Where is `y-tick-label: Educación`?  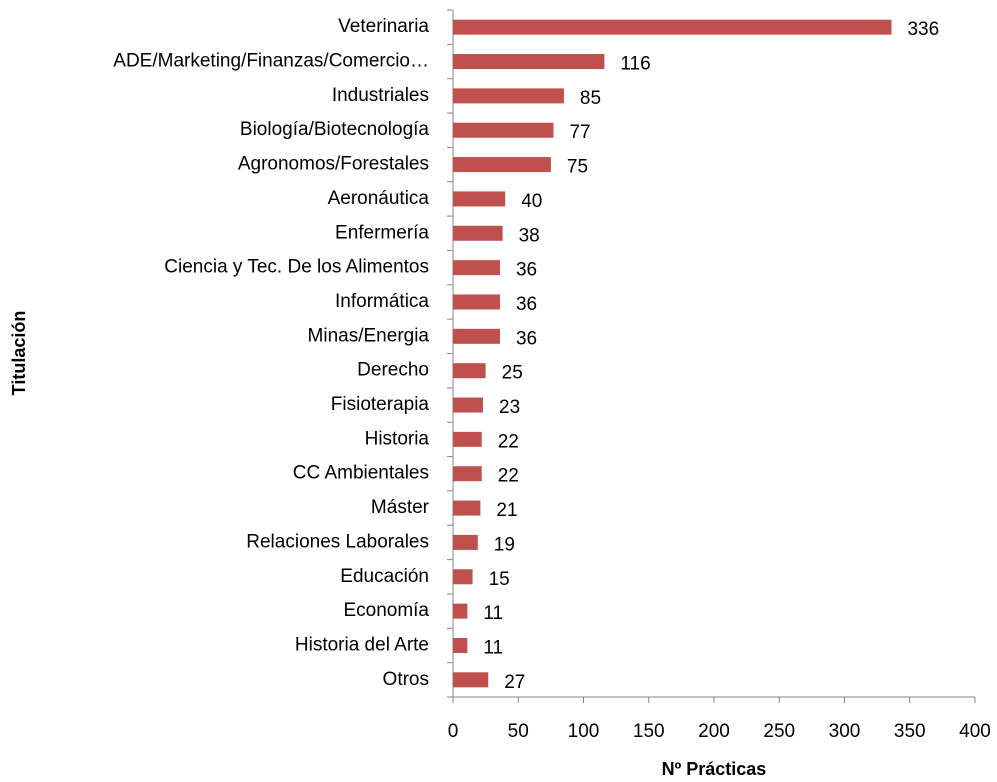 y-tick-label: Educación is located at coordinates (384, 576).